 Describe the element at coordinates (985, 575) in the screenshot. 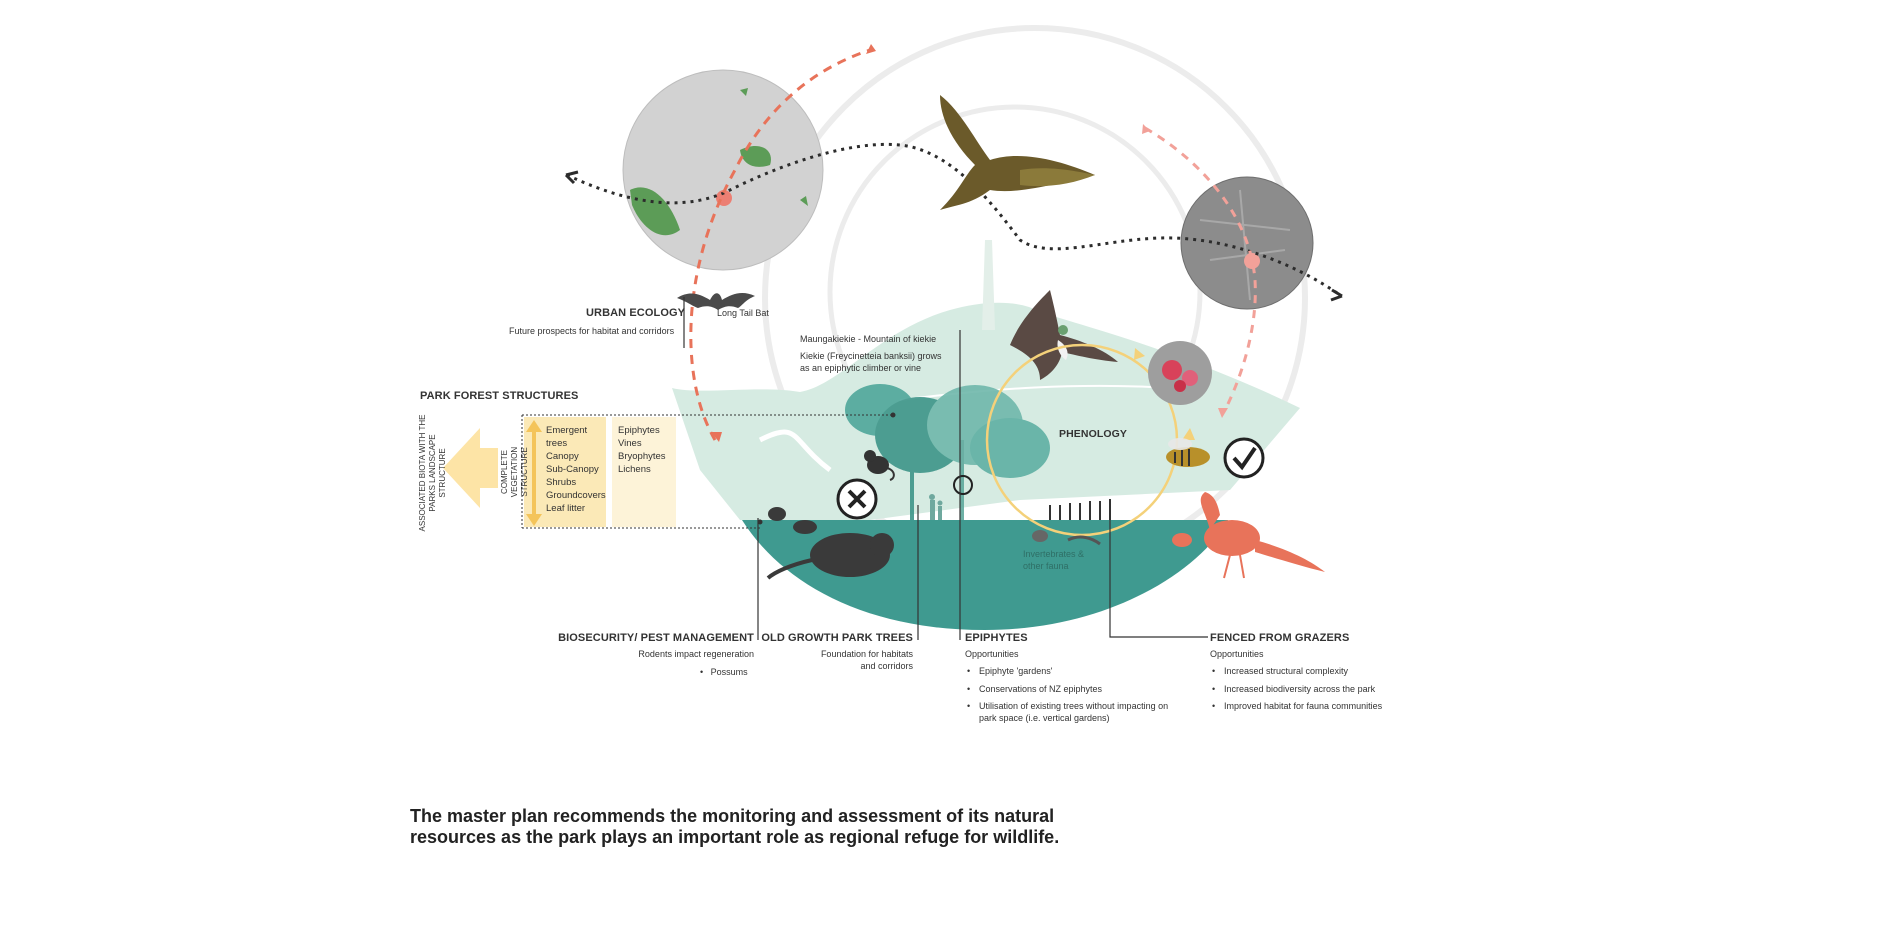

I see `ground-bowl` at that location.